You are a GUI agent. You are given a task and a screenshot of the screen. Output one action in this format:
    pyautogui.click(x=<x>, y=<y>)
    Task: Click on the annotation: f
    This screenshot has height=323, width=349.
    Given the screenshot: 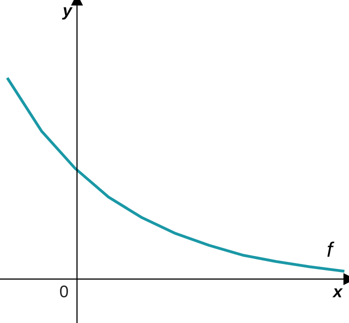 What is the action you would take?
    pyautogui.click(x=330, y=249)
    